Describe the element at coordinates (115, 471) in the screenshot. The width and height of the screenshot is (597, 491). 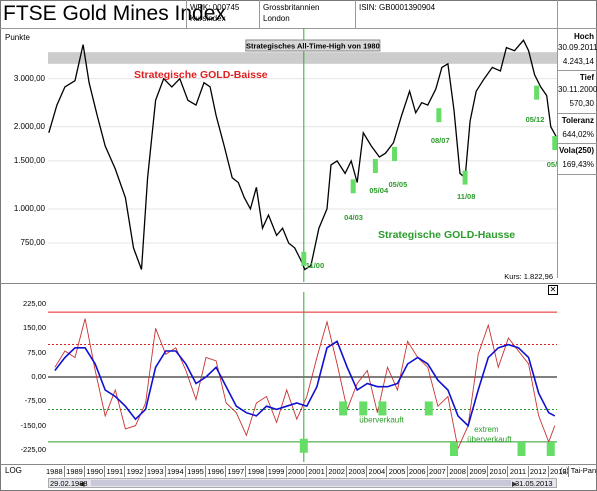
I see `x-tick-label: 1991` at that location.